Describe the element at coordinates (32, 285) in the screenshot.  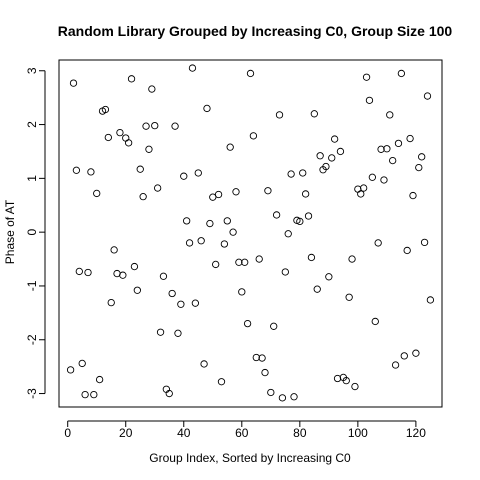
I see `y-tick-label: -1` at that location.